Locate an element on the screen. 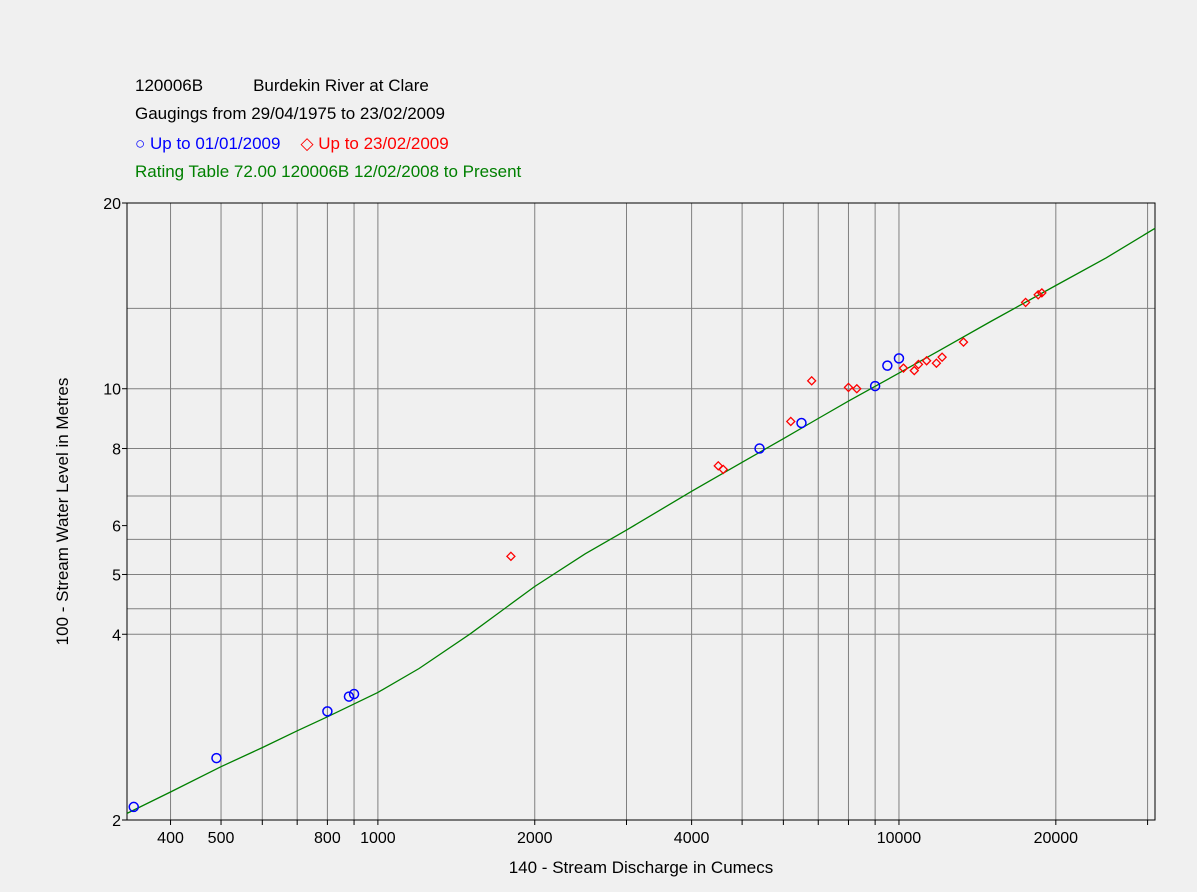 The image size is (1197, 892). legend-item-series1: ○ Up to 01/01/2009 is located at coordinates (207, 143).